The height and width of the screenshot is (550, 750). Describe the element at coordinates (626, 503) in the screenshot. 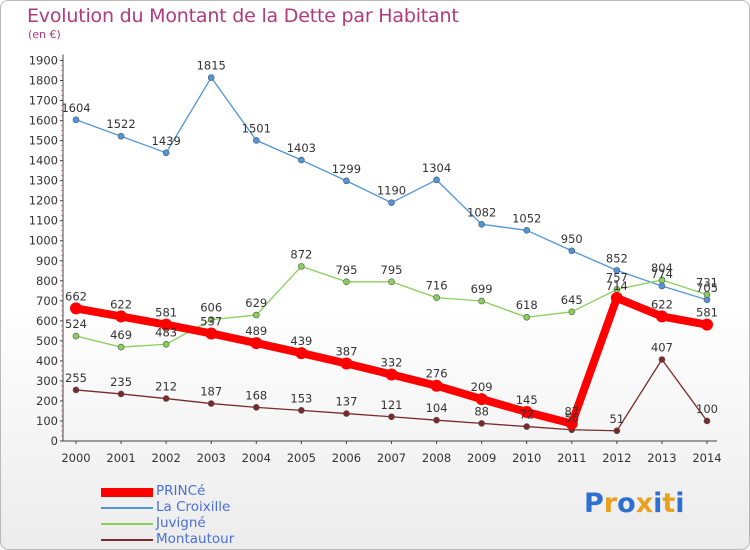

I see `logo-letter: o` at that location.